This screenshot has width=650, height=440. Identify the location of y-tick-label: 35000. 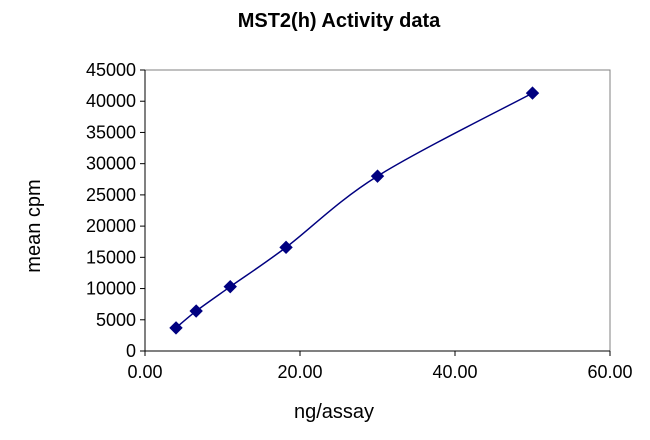
(111, 132).